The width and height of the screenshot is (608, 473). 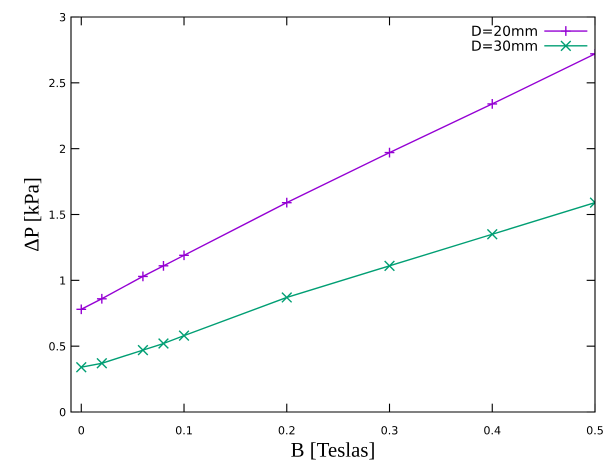 What do you see at coordinates (58, 214) in the screenshot?
I see `y-tick-label: 1.5` at bounding box center [58, 214].